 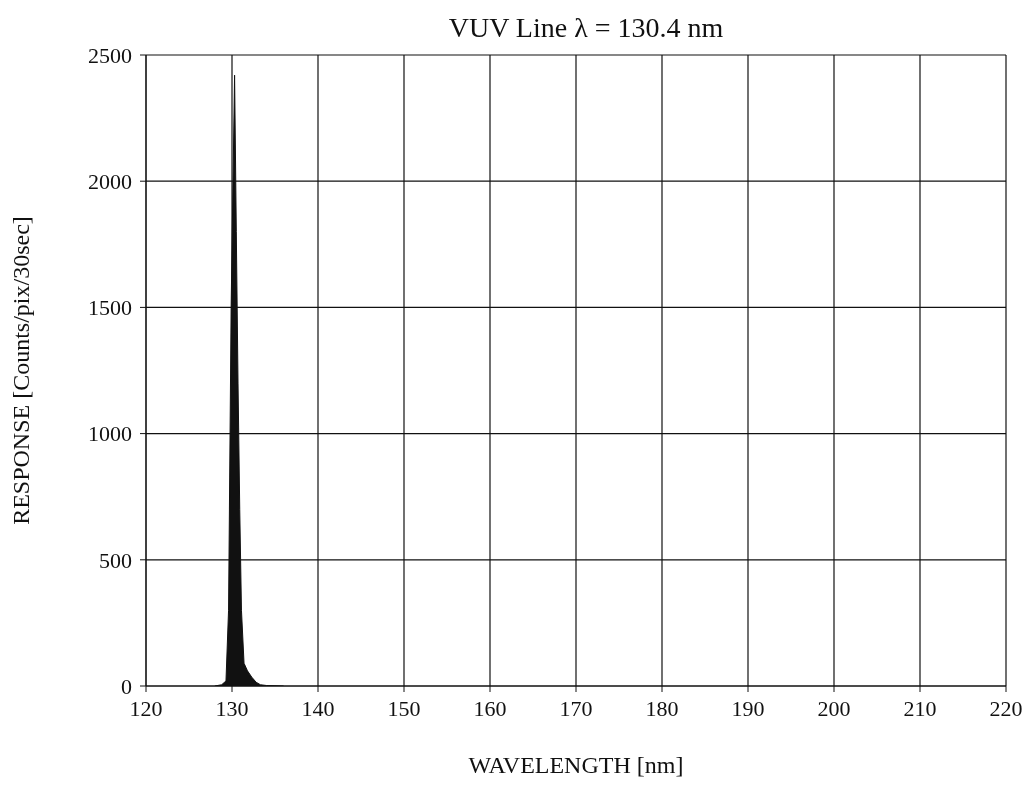 What do you see at coordinates (662, 708) in the screenshot?
I see `x-tick-label: 180` at bounding box center [662, 708].